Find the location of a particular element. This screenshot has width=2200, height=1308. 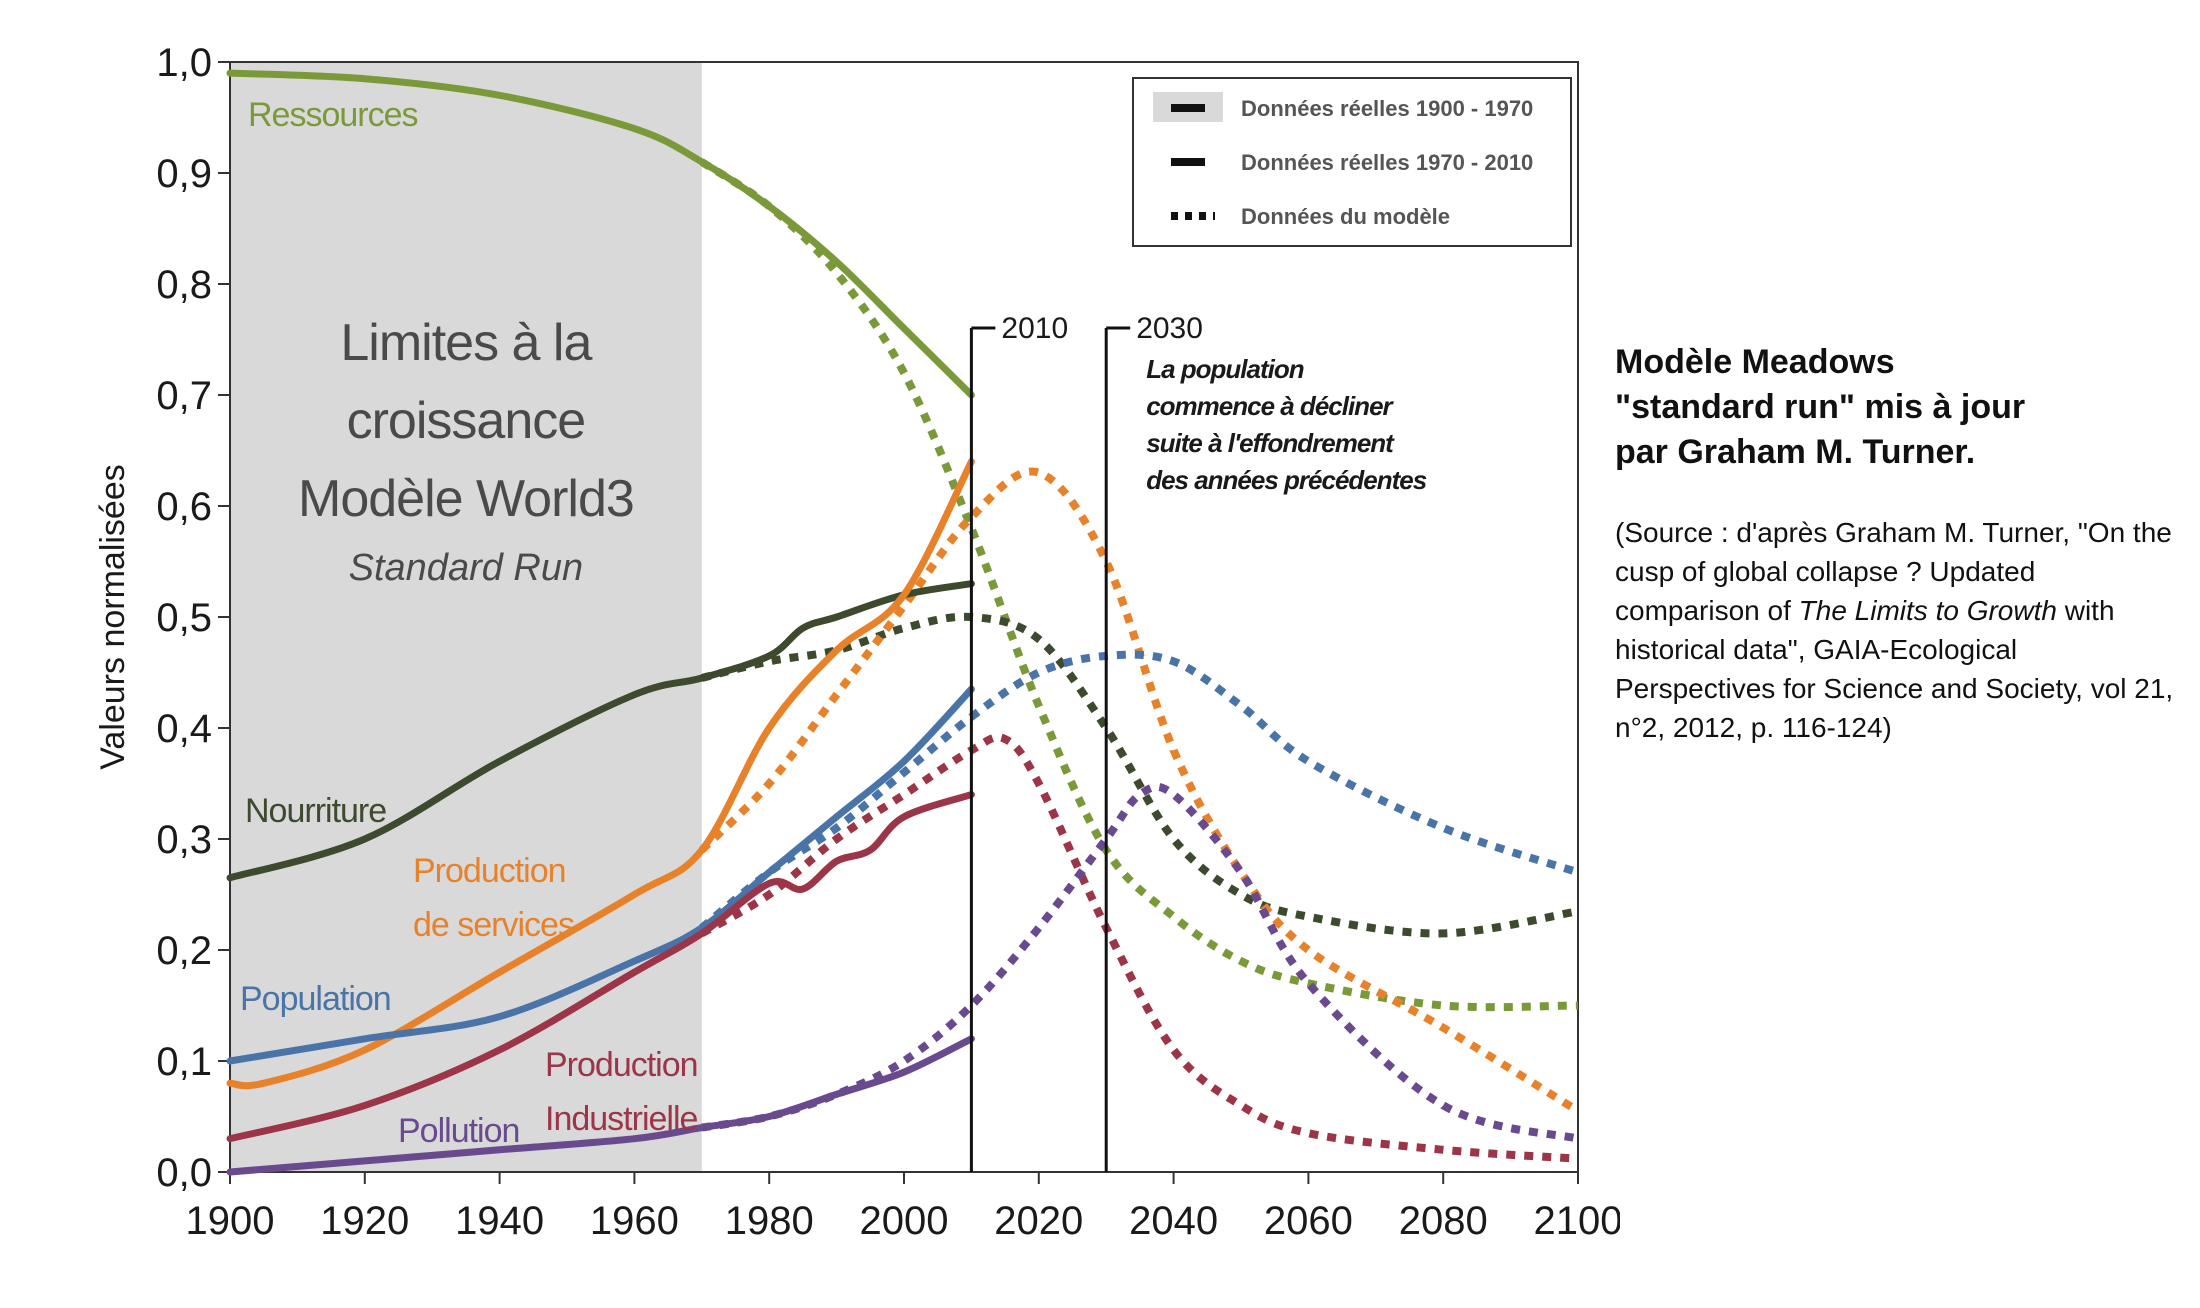

series-label: Population is located at coordinates (315, 999).